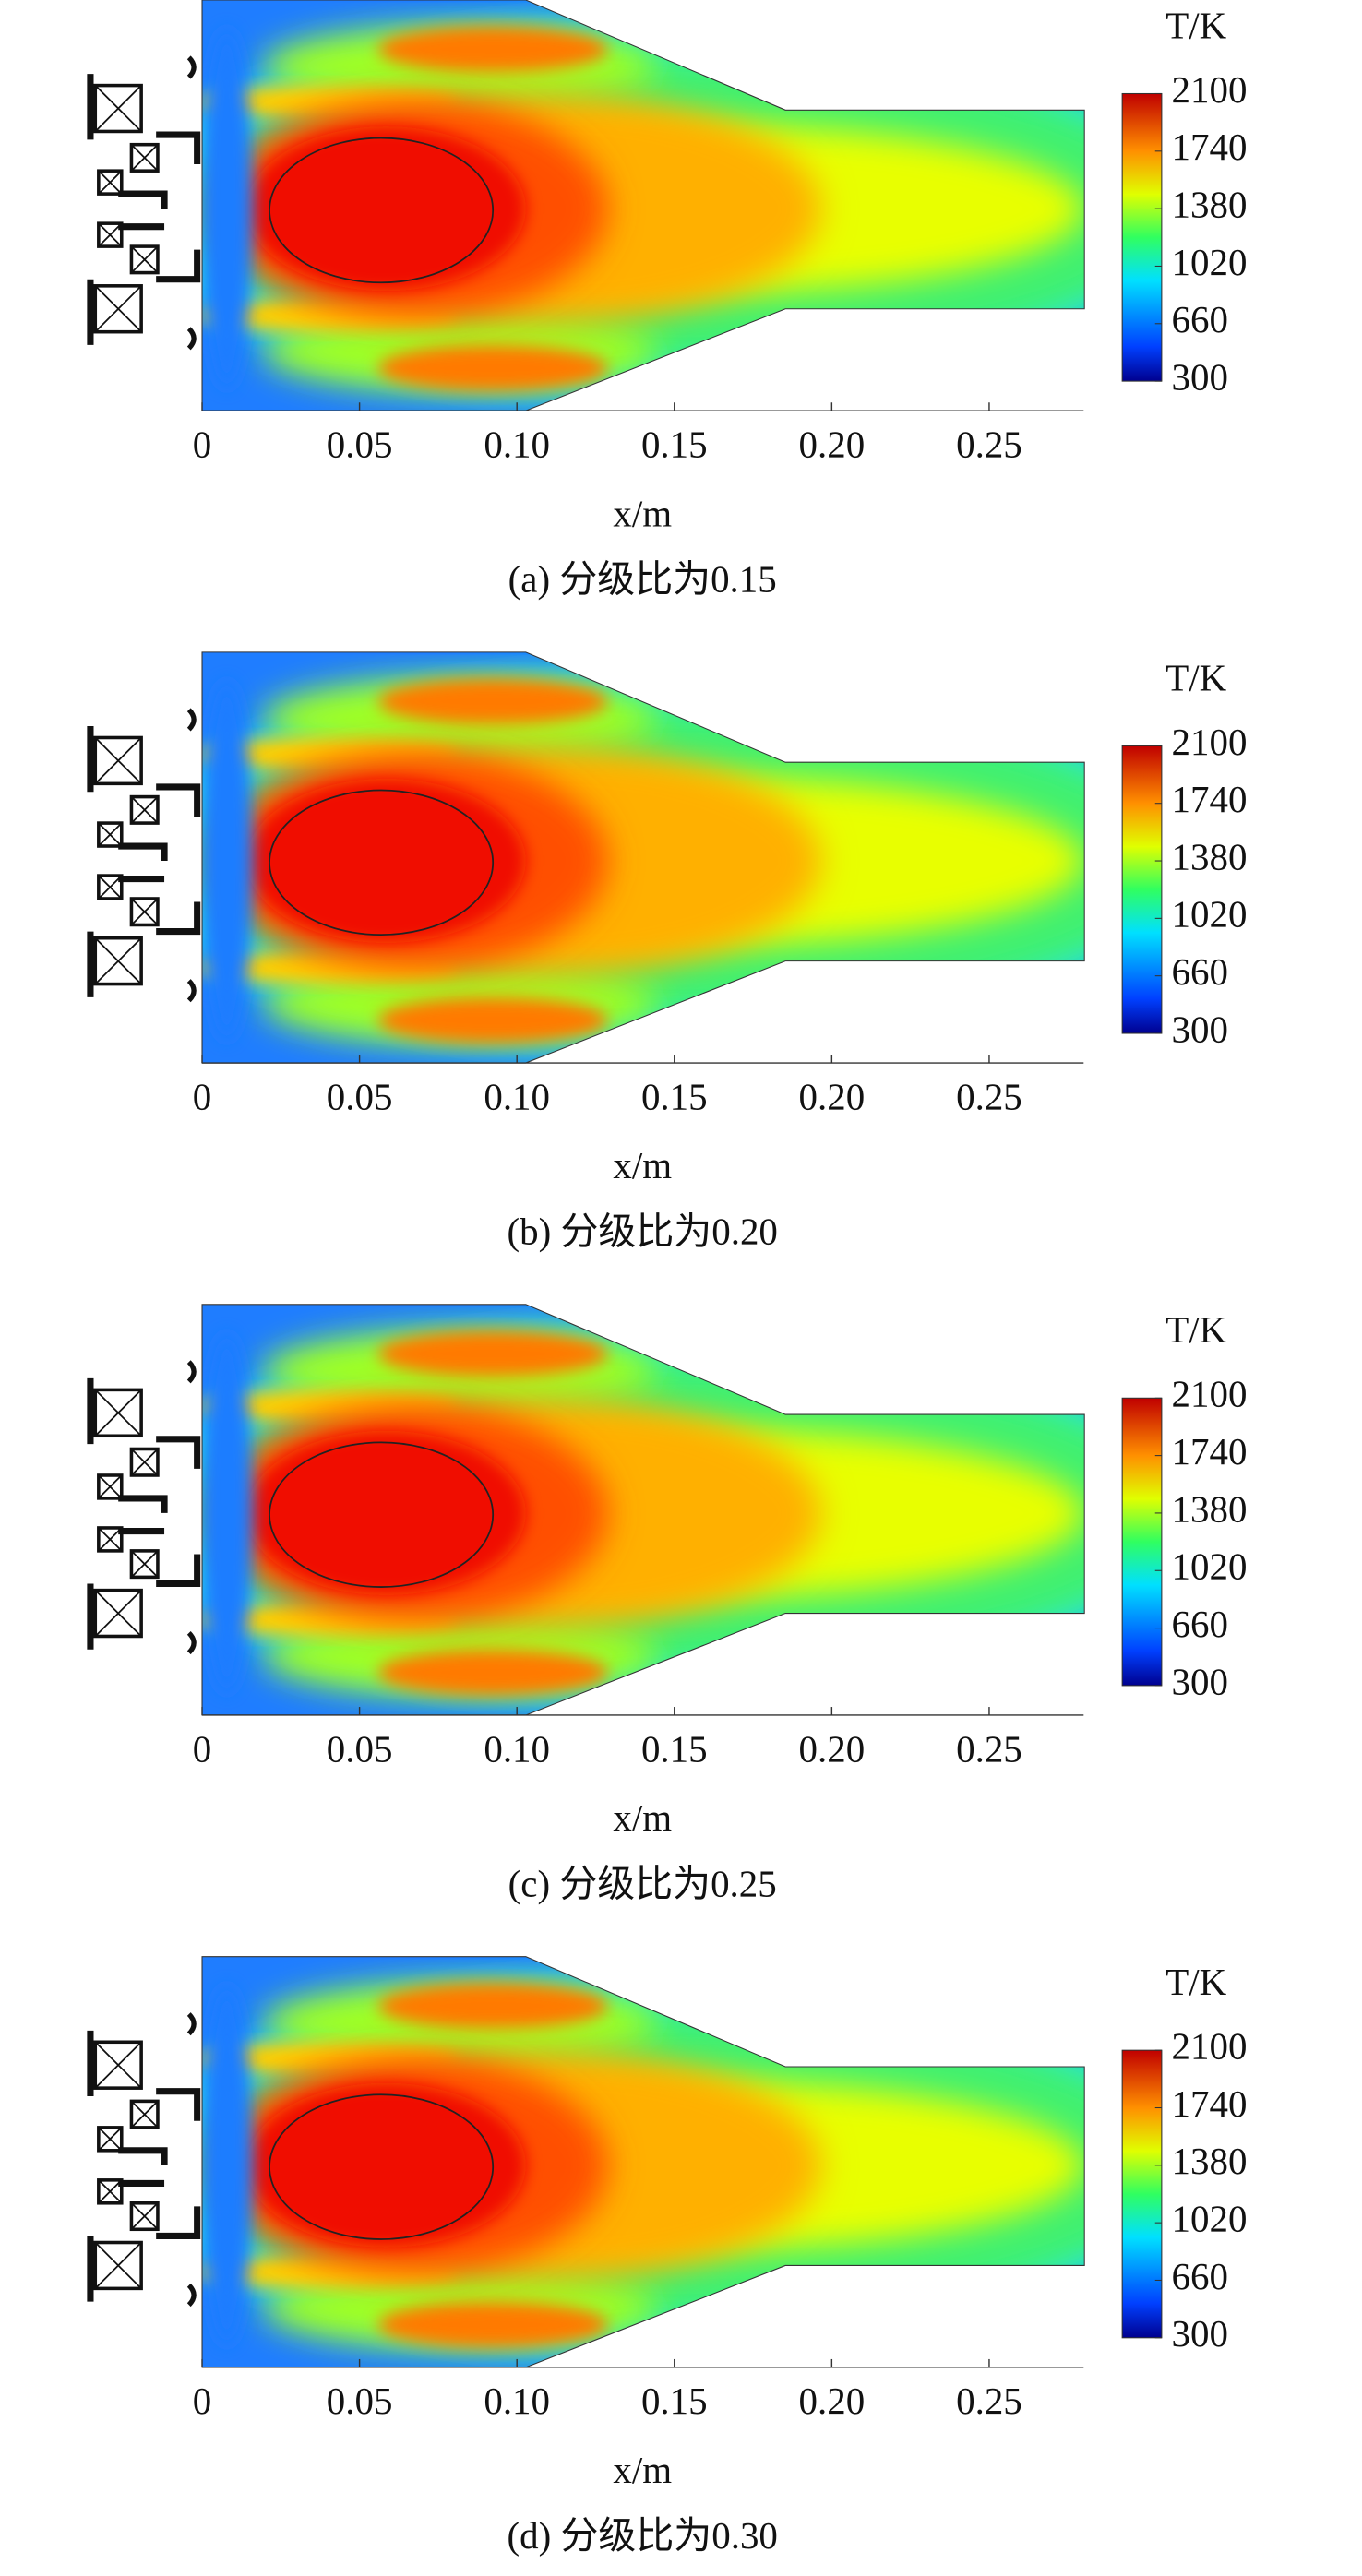 Image resolution: width=1362 pixels, height=2576 pixels. I want to click on caption: (b) 分级比为0.20, so click(643, 1231).